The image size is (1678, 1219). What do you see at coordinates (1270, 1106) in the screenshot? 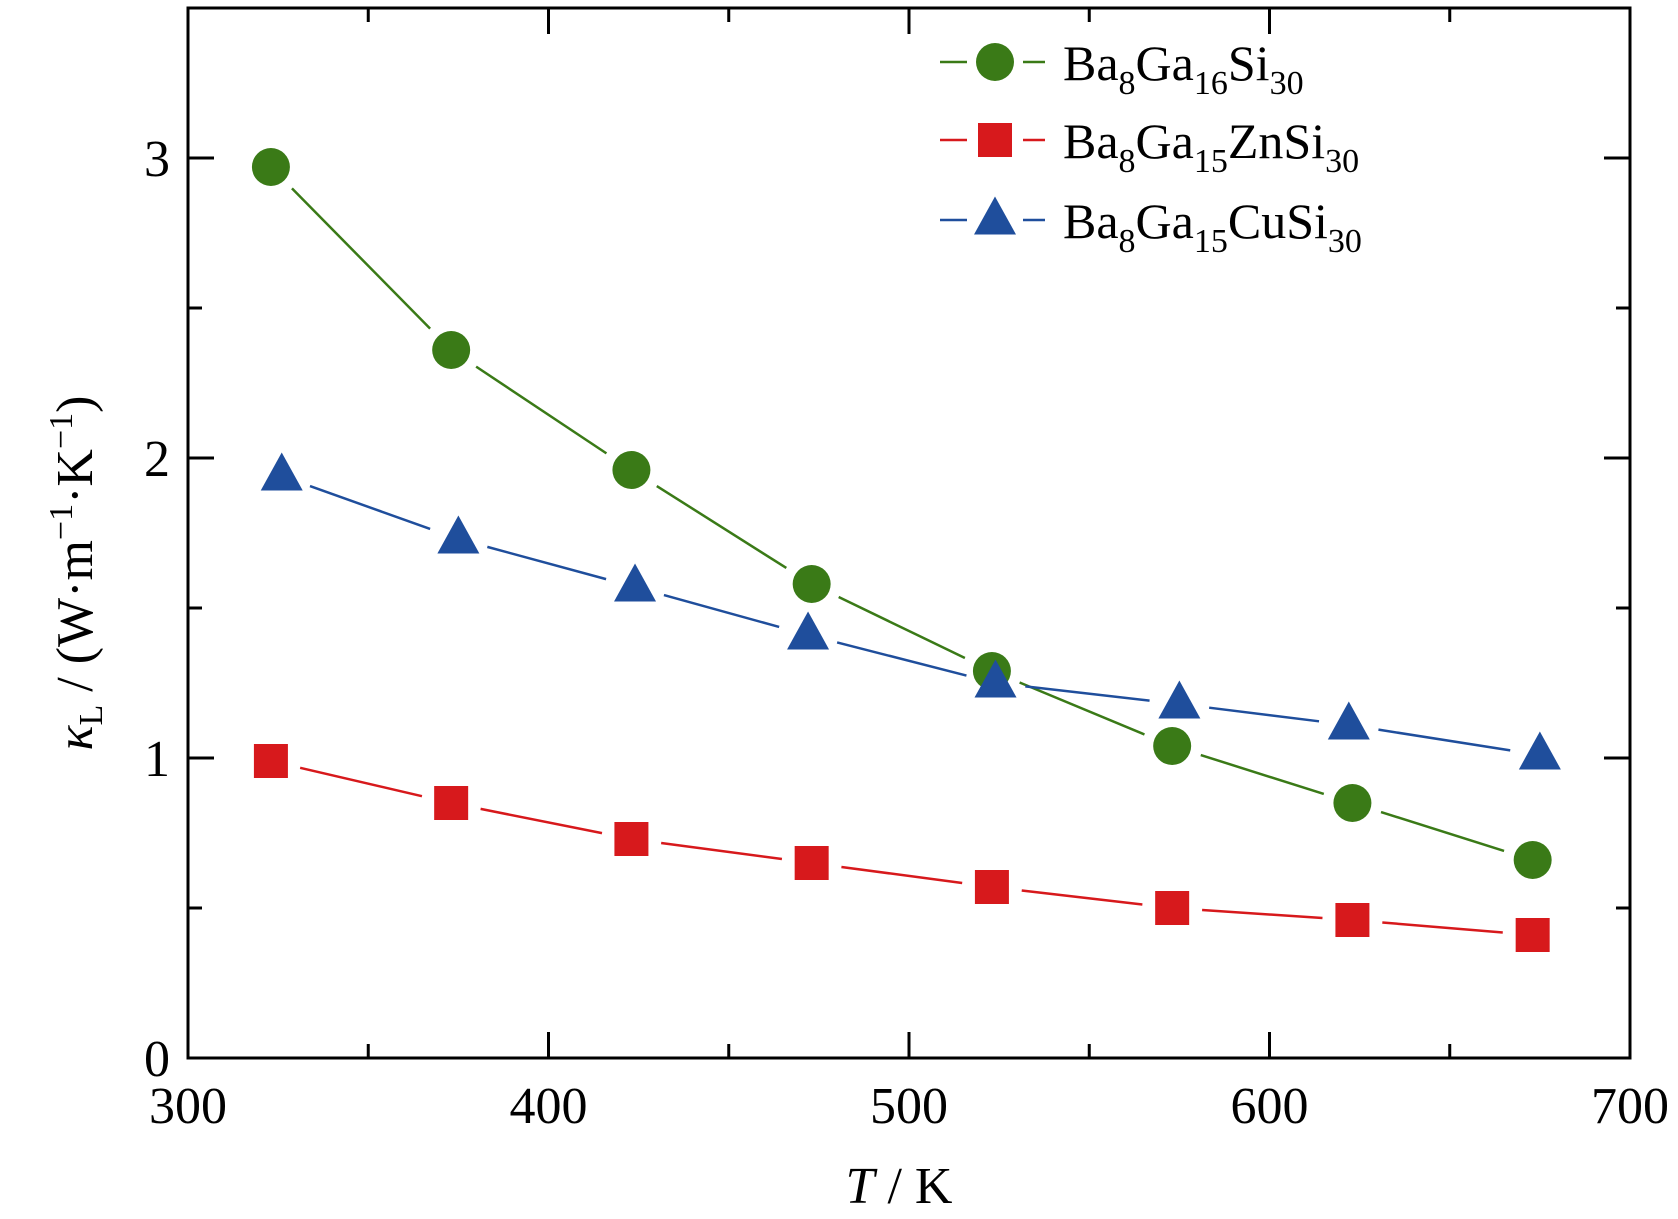
I see `x-tick-label: 600` at bounding box center [1270, 1106].